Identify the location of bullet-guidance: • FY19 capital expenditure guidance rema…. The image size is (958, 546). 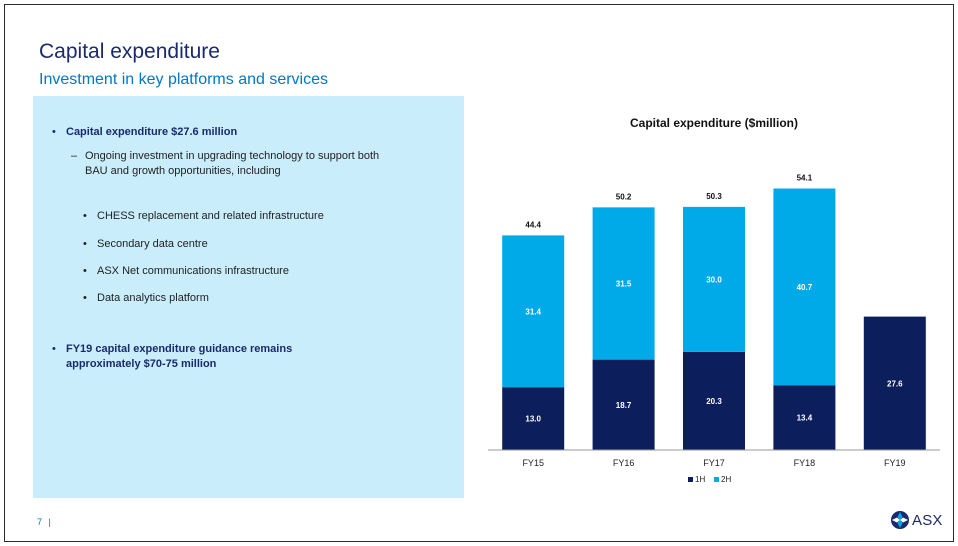
(202, 357).